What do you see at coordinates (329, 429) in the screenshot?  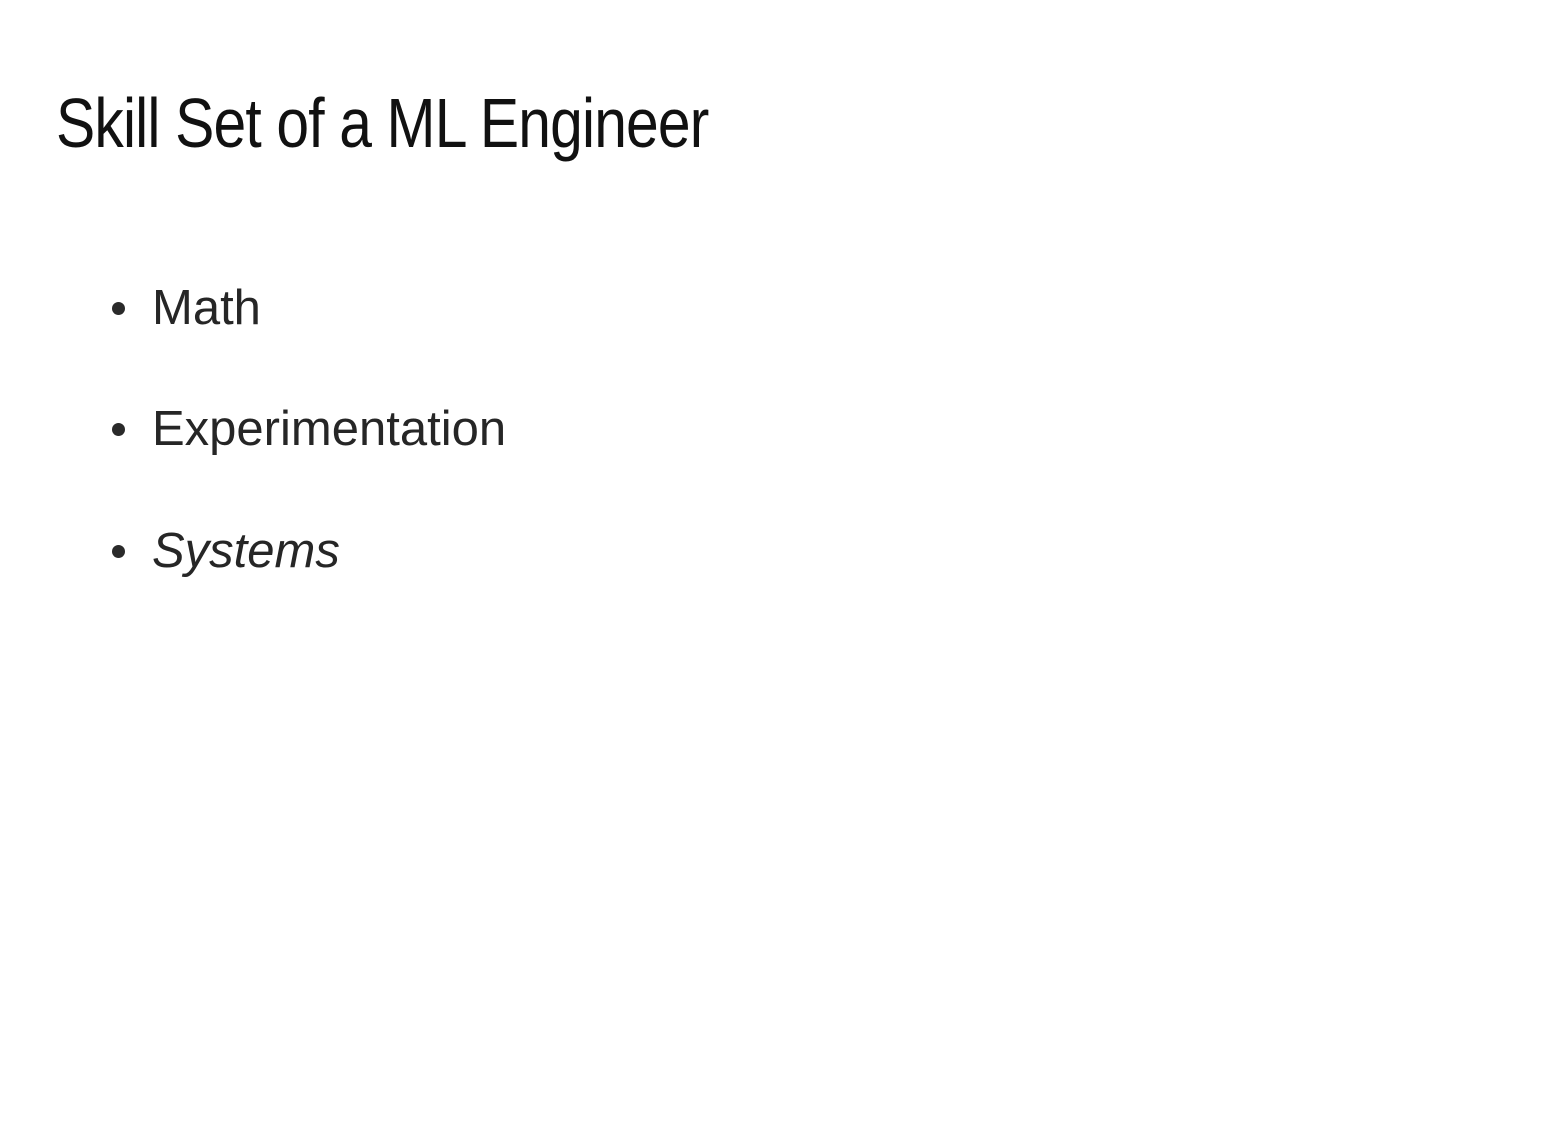 I see `bullet-text: Experimentation` at bounding box center [329, 429].